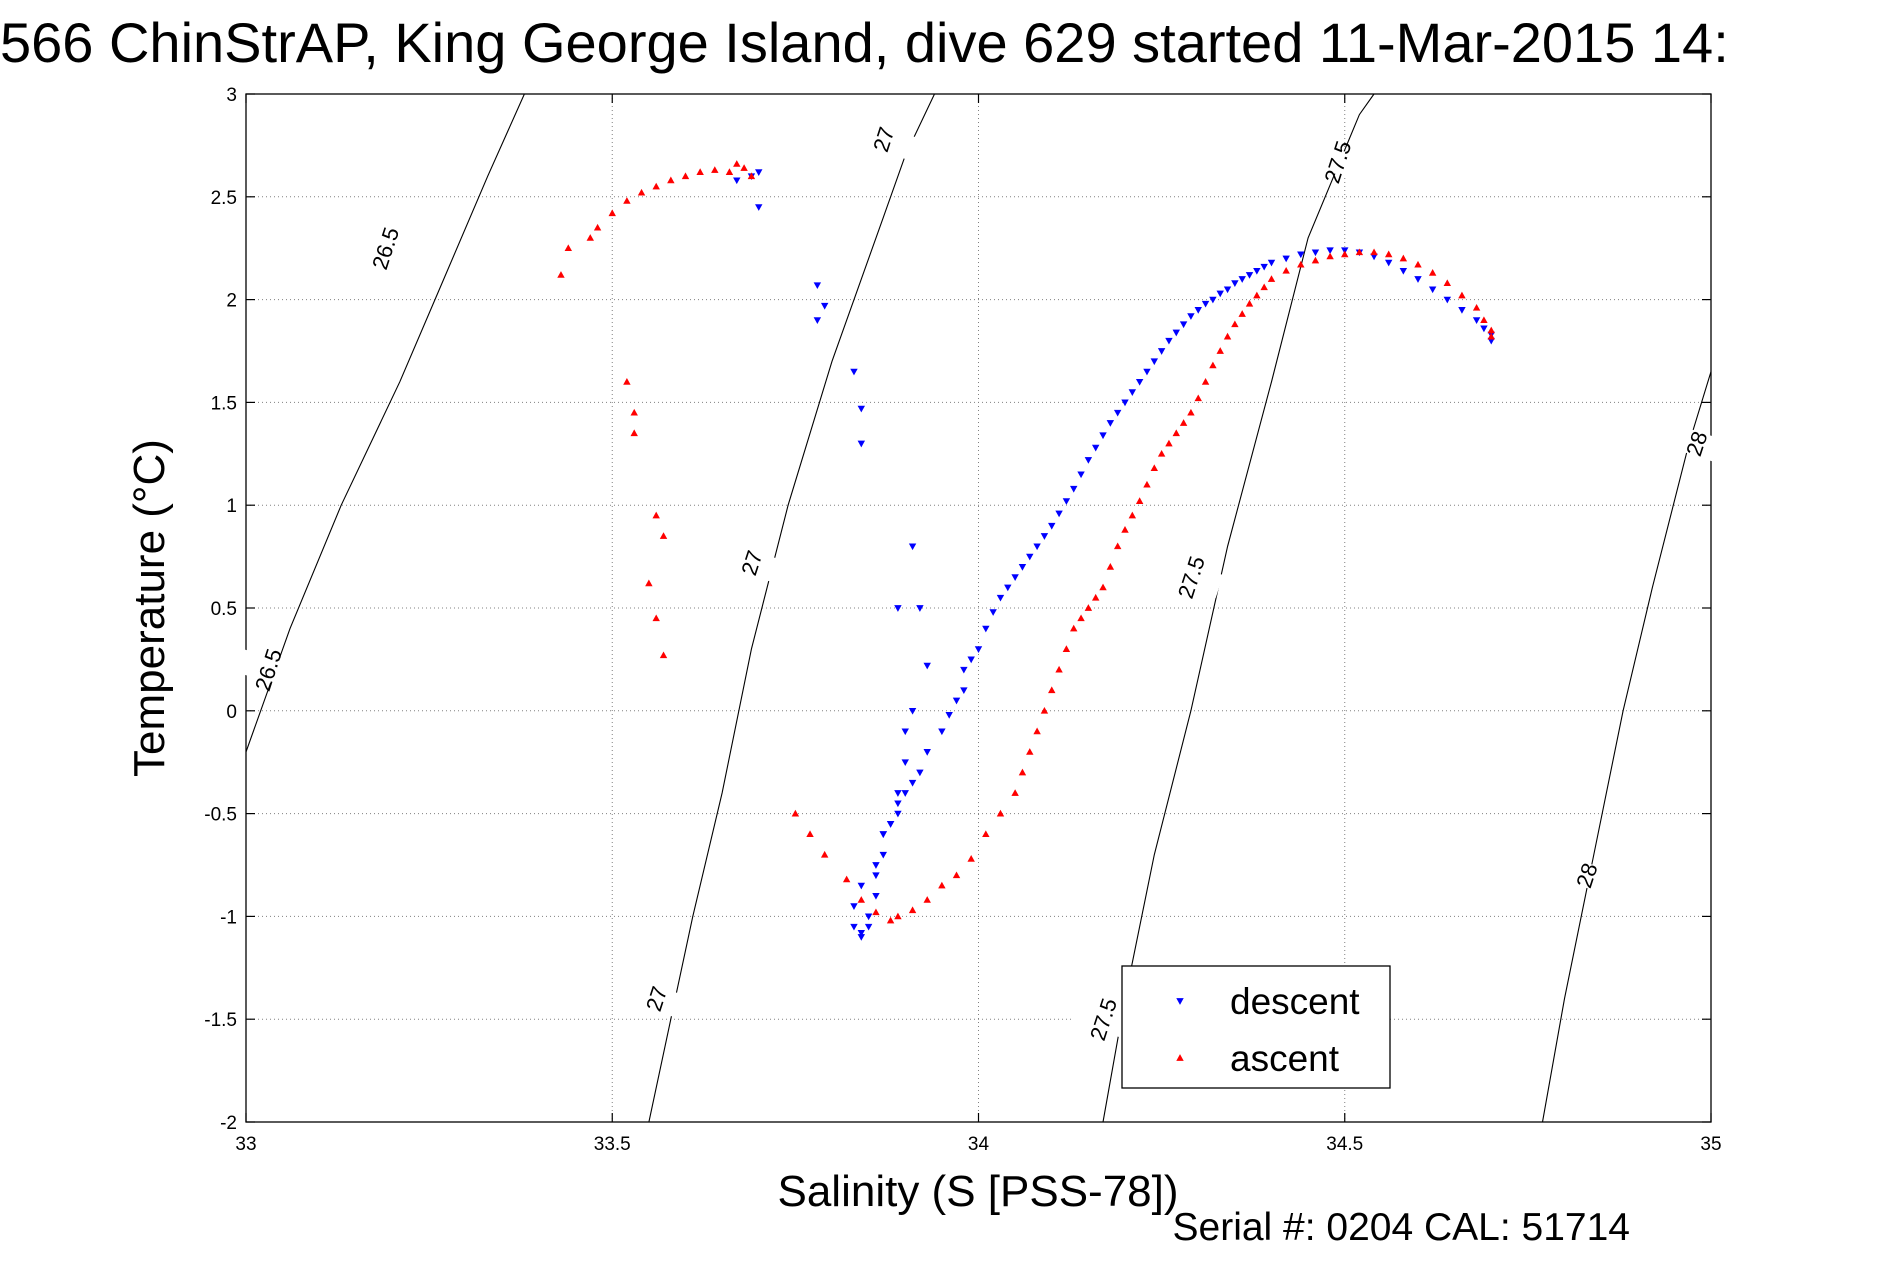 The image size is (1891, 1262). What do you see at coordinates (1285, 1058) in the screenshot?
I see `legend-label-ascent: ascent` at bounding box center [1285, 1058].